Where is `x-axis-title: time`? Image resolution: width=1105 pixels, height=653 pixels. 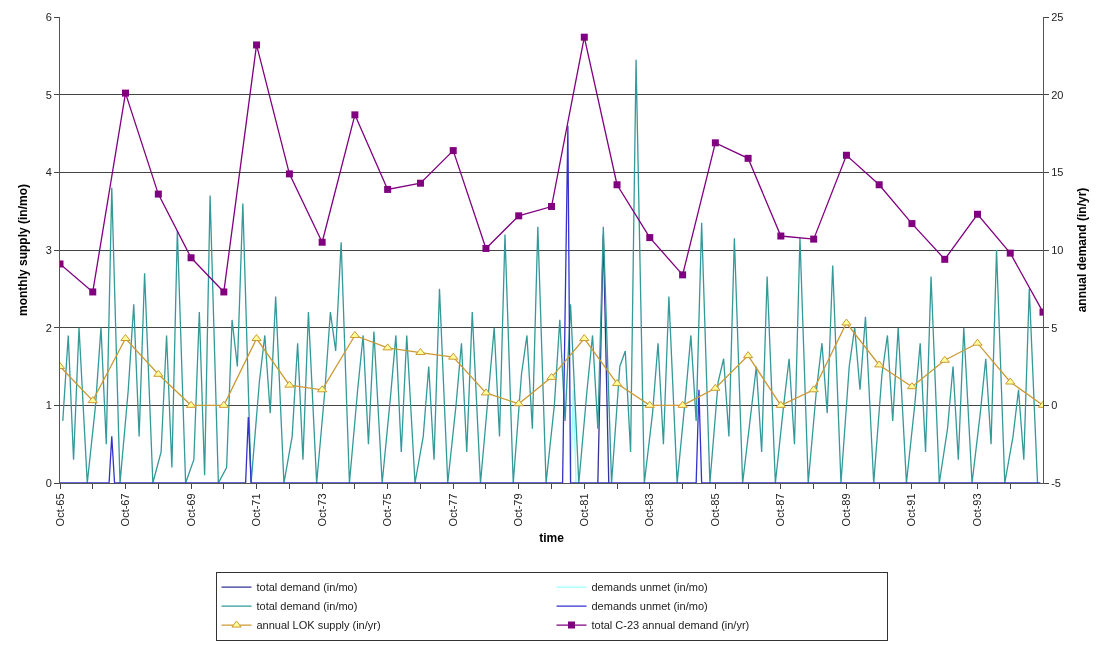 x-axis-title: time is located at coordinates (552, 538).